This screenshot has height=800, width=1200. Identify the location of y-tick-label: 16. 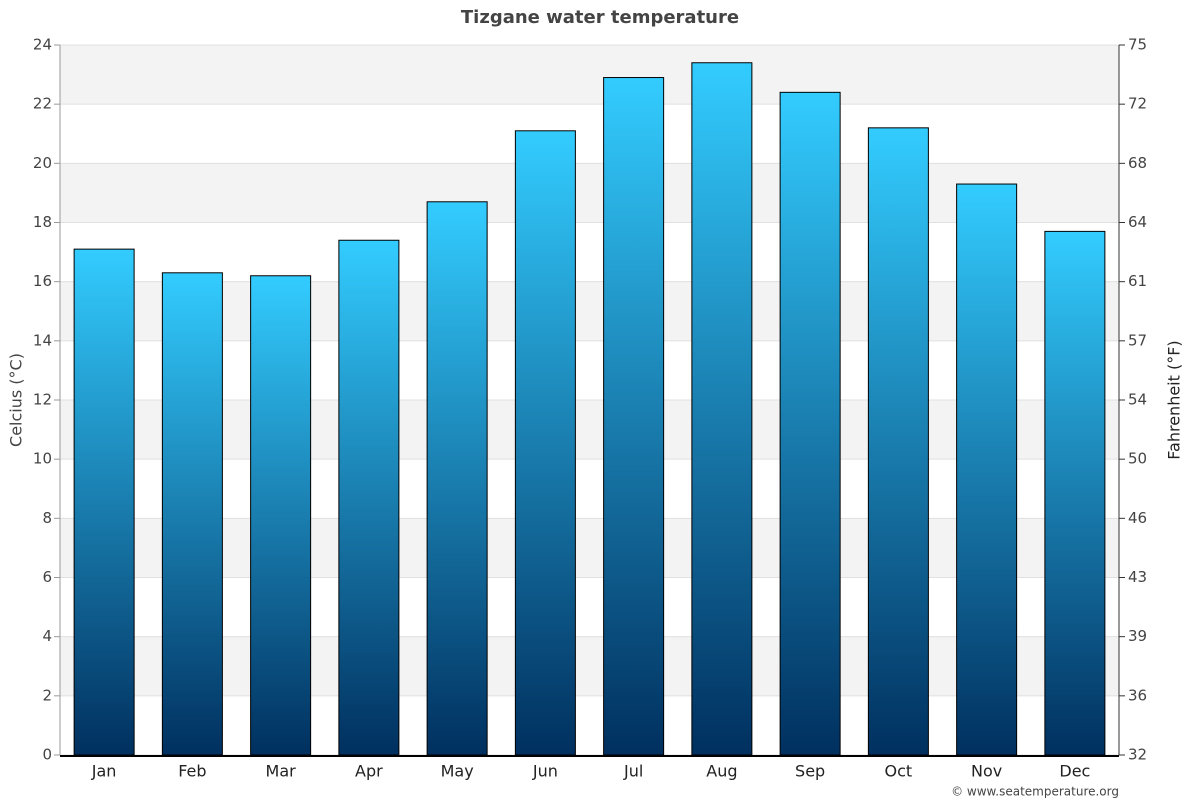
(42, 281).